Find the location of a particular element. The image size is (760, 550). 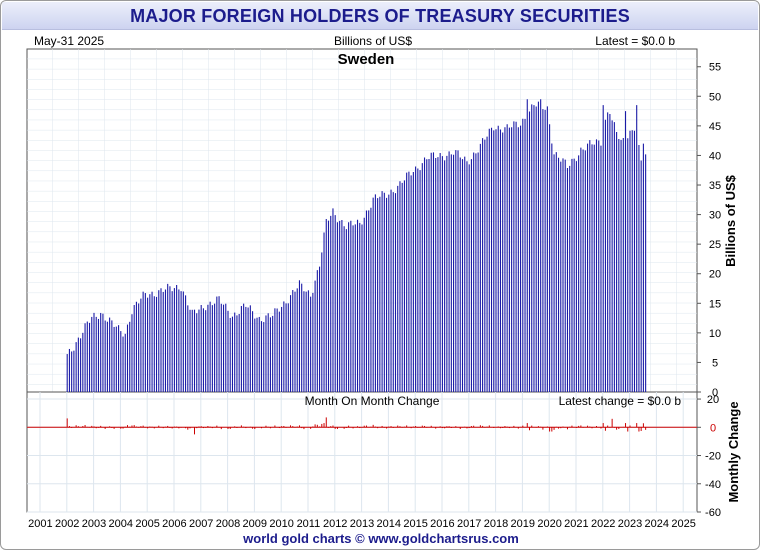

x-tick-label: 2009 is located at coordinates (255, 524).